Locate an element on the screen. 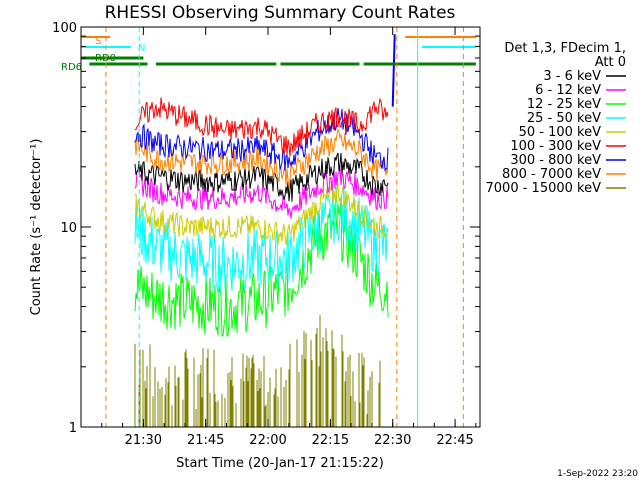 The width and height of the screenshot is (640, 480). series-3-6-kev is located at coordinates (261, 177).